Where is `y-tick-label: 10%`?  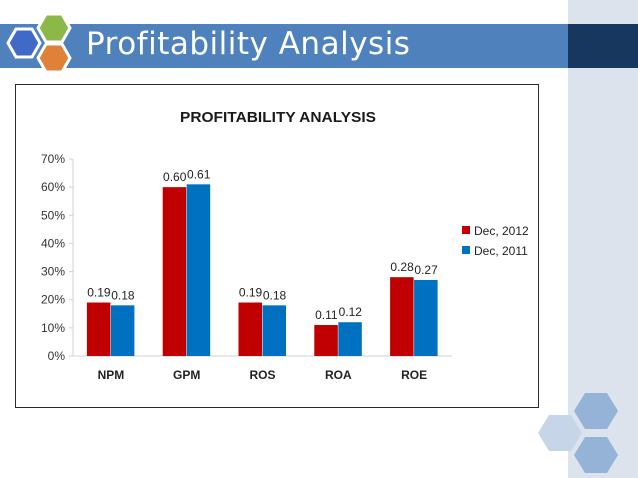
y-tick-label: 10% is located at coordinates (53, 328).